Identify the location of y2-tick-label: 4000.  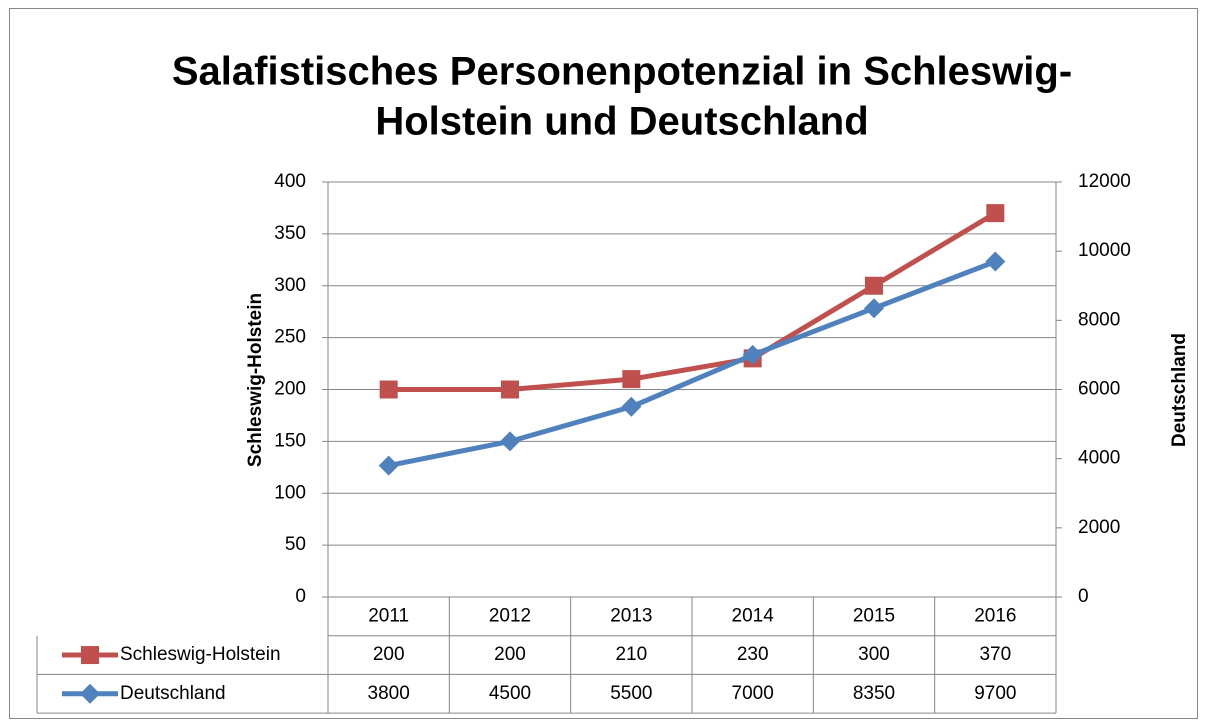
(1099, 458).